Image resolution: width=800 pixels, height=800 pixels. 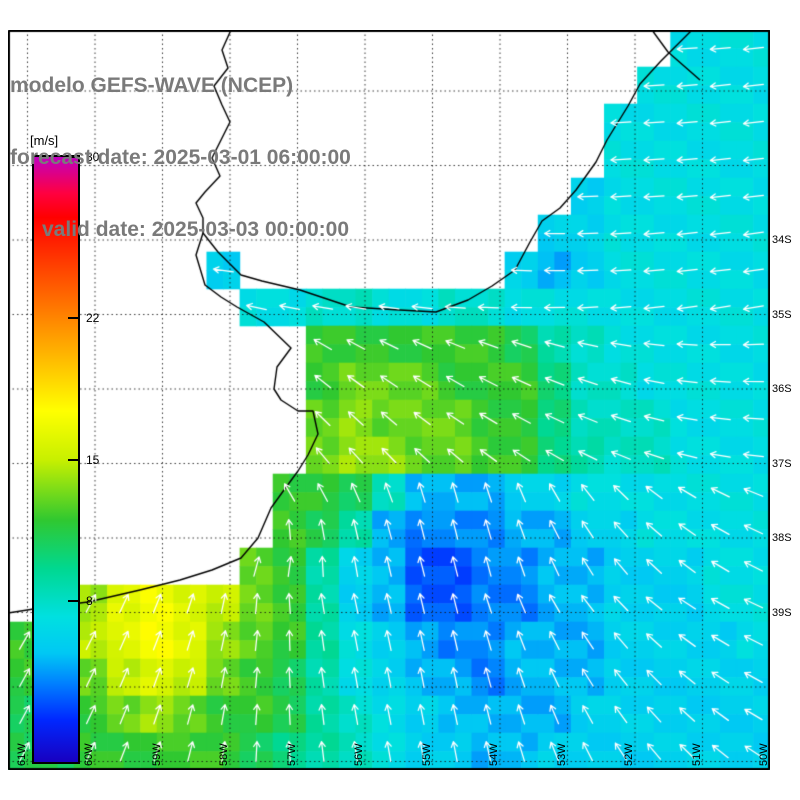 What do you see at coordinates (561, 754) in the screenshot?
I see `lon-label: 53W` at bounding box center [561, 754].